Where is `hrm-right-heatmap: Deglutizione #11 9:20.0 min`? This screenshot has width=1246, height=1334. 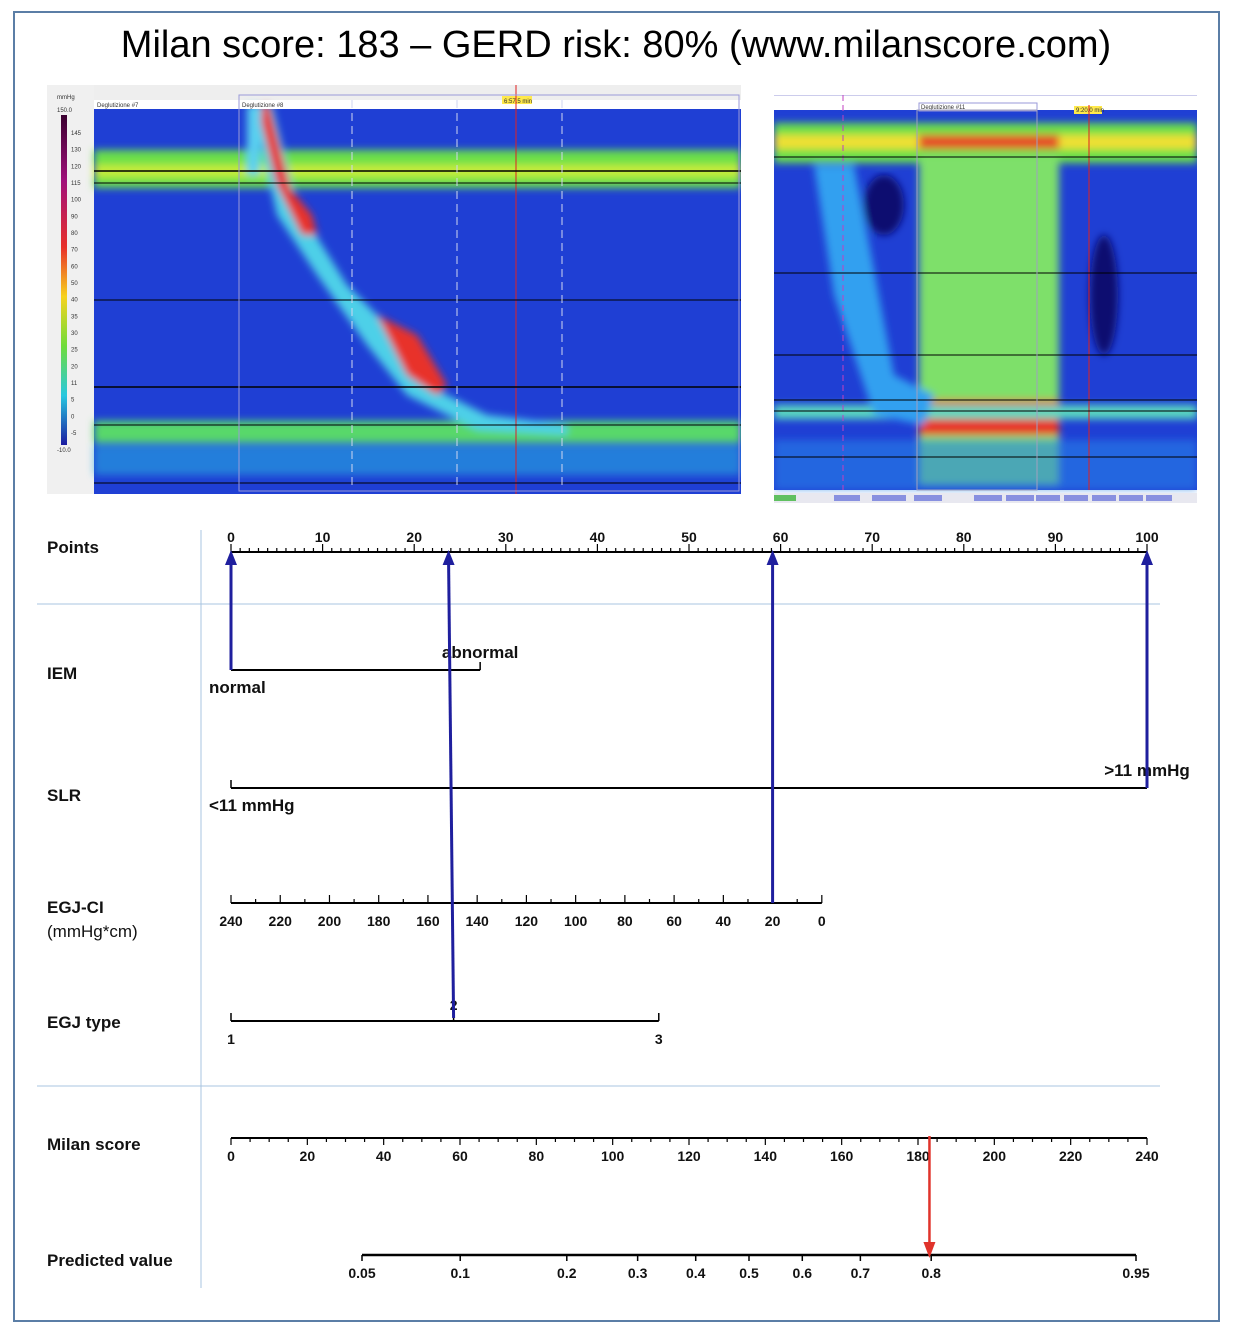 hrm-right-heatmap: Deglutizione #11 9:20.0 min is located at coordinates (985, 299).